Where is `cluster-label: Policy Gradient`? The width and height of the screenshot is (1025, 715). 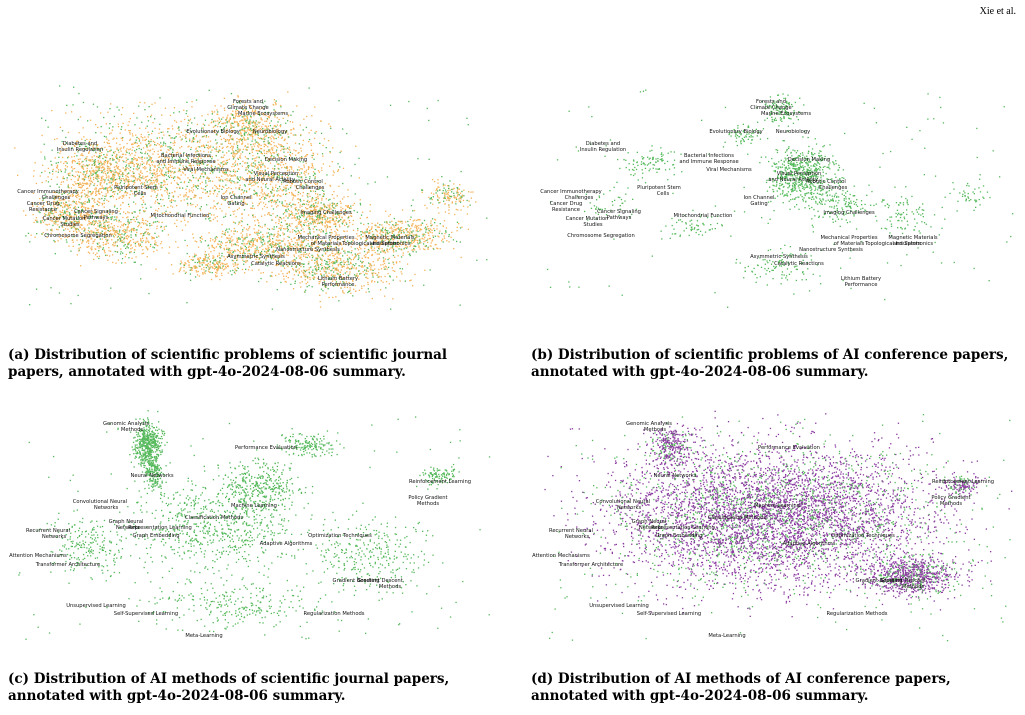 cluster-label: Policy Gradient is located at coordinates (427, 498).